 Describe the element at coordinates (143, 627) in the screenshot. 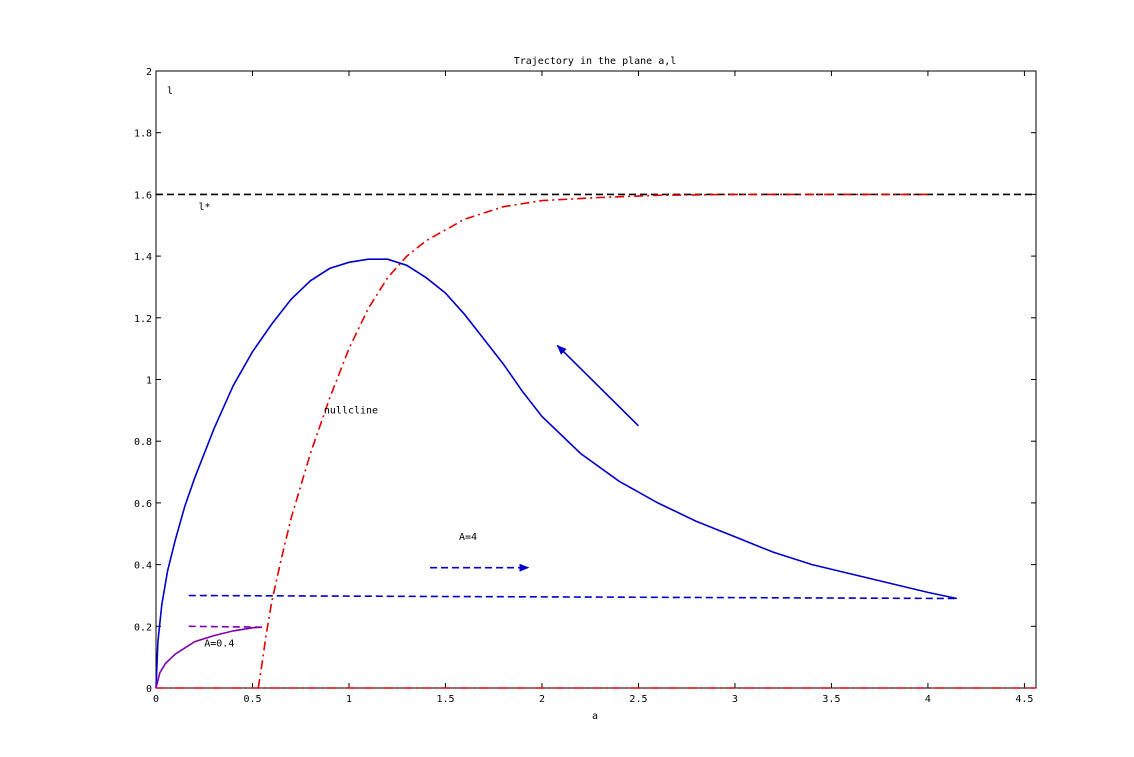

I see `y-tick-label: 0.2` at that location.